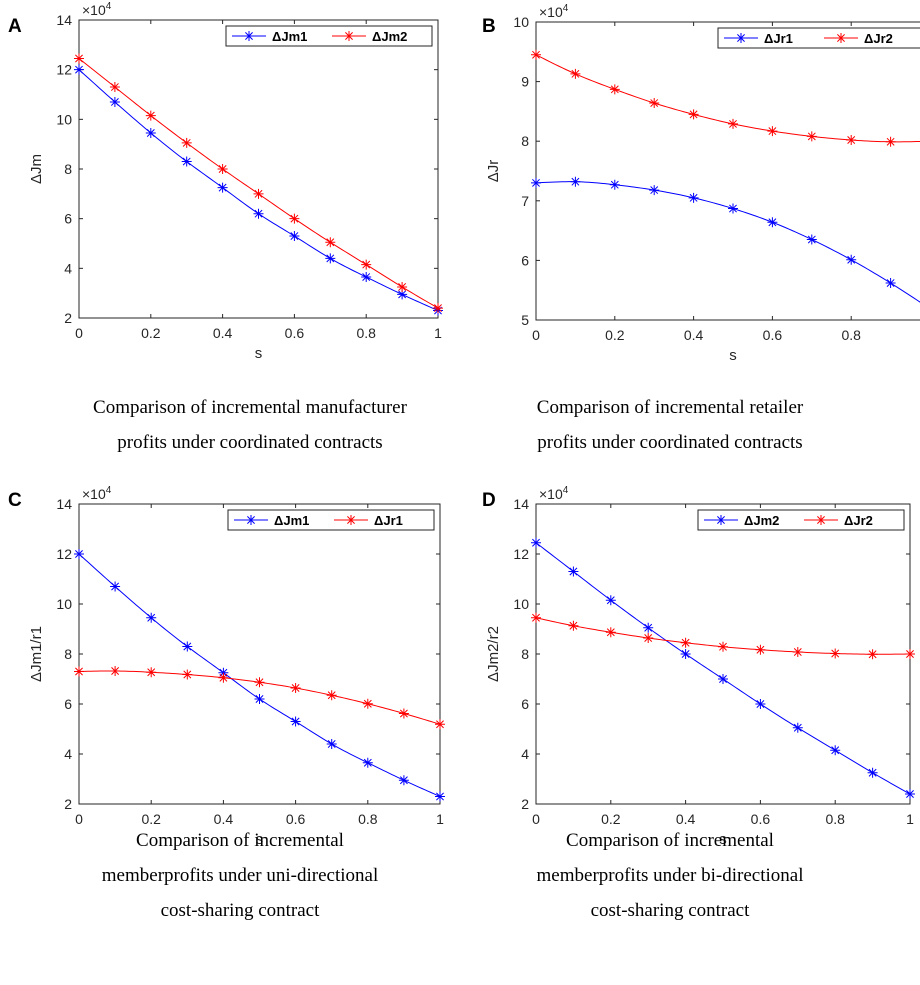  What do you see at coordinates (240, 875) in the screenshot?
I see `caption-line: memberprofits under uni-directional` at bounding box center [240, 875].